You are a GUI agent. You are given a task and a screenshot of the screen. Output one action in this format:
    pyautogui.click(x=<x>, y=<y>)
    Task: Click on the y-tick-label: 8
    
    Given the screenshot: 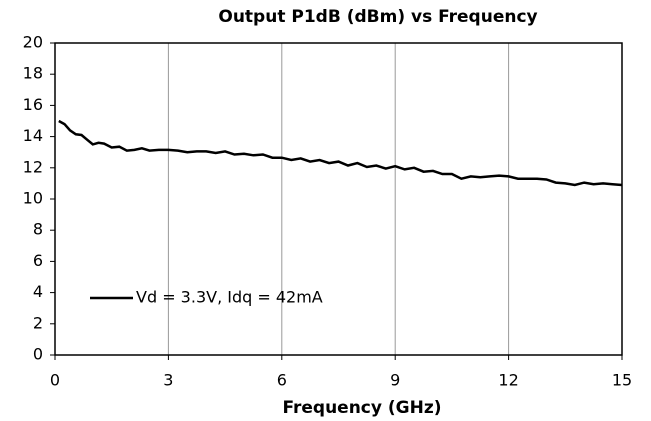 What is the action you would take?
    pyautogui.click(x=38, y=229)
    